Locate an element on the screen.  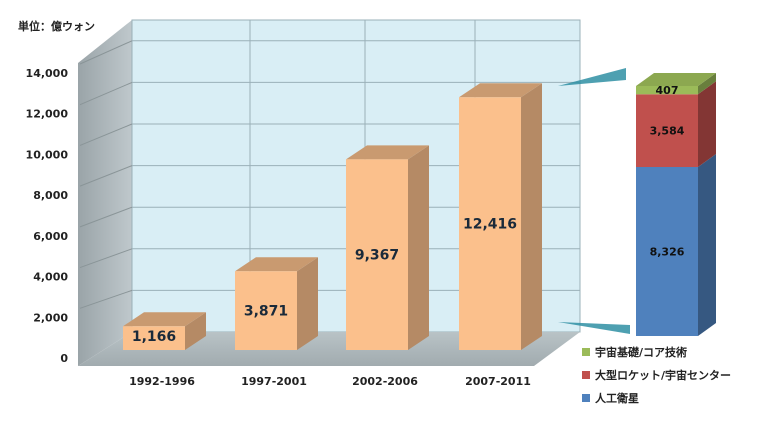
y-tick-label: 2,000 is located at coordinates (50, 317).